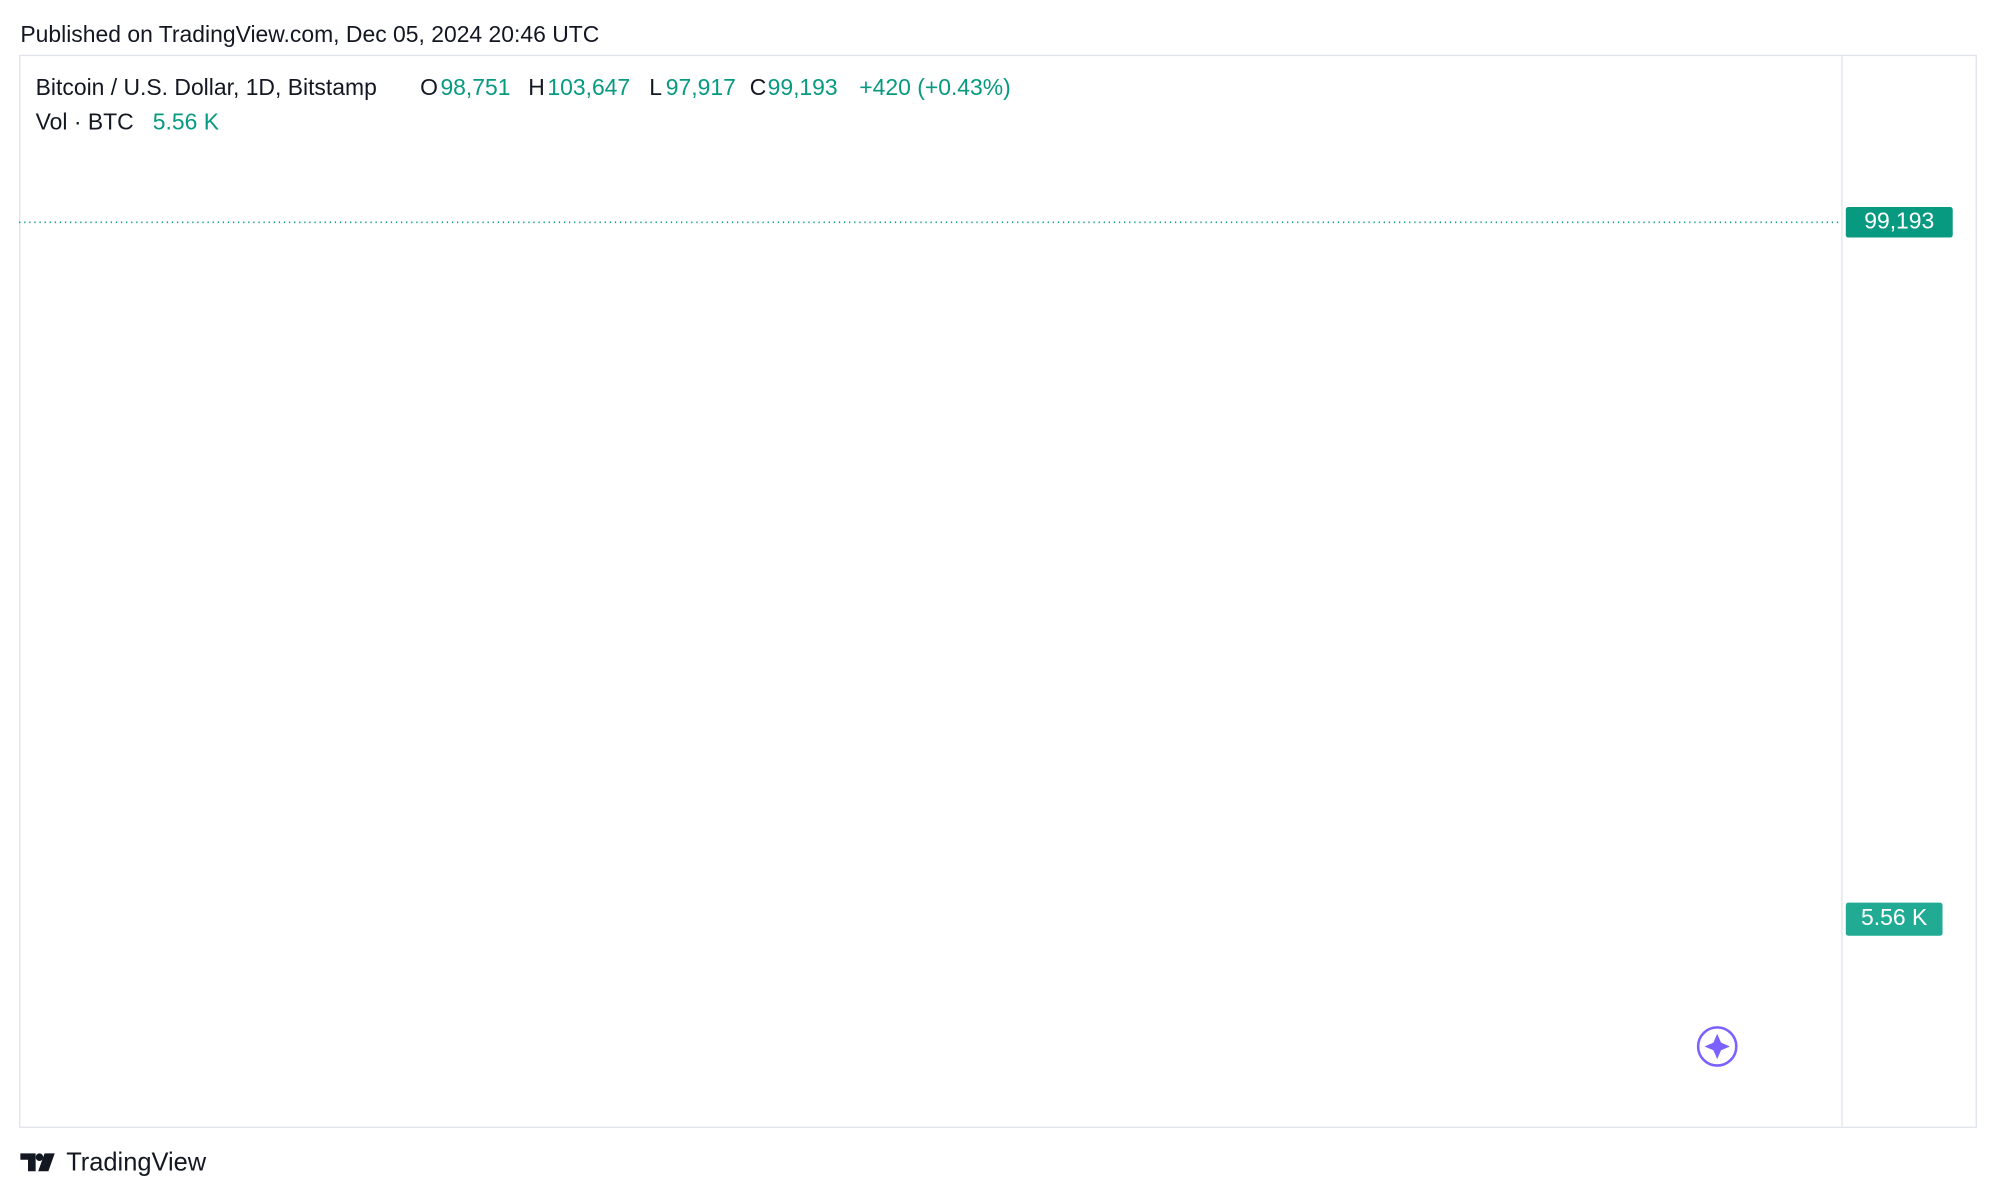 This screenshot has height=1198, width=1996. Describe the element at coordinates (186, 122) in the screenshot. I see `volume-value: 5.56 K` at that location.